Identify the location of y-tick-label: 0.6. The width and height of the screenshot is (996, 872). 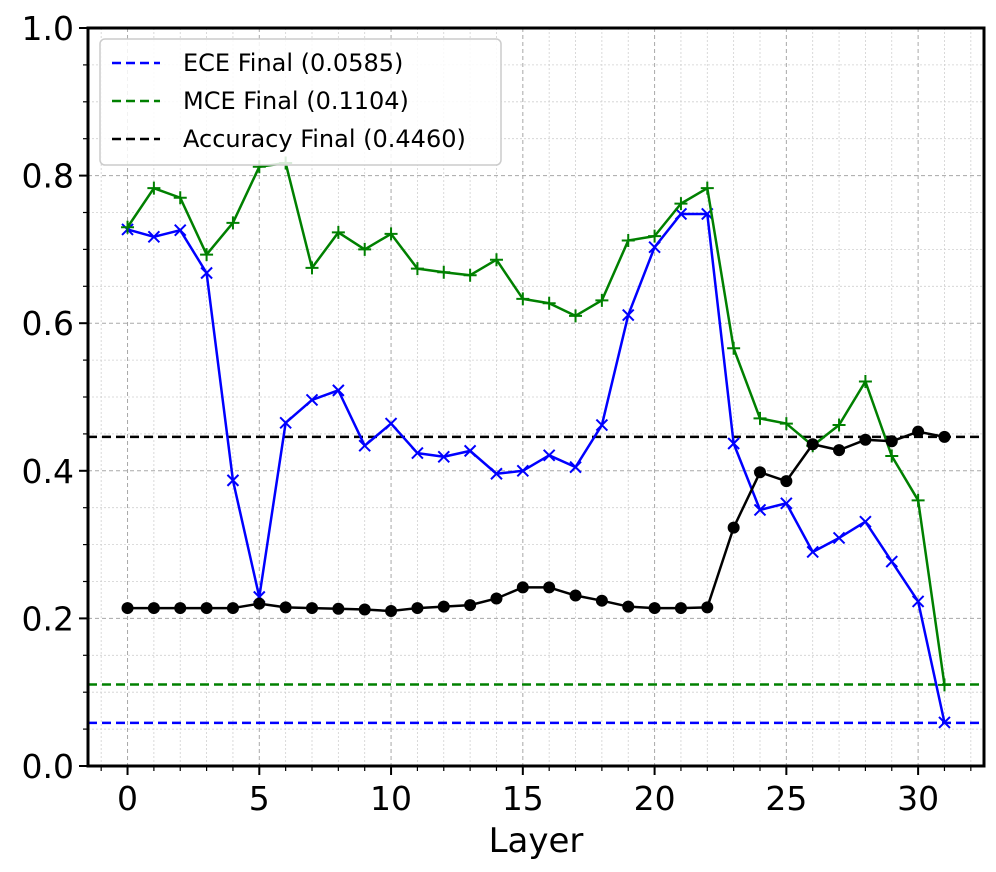
(48, 323).